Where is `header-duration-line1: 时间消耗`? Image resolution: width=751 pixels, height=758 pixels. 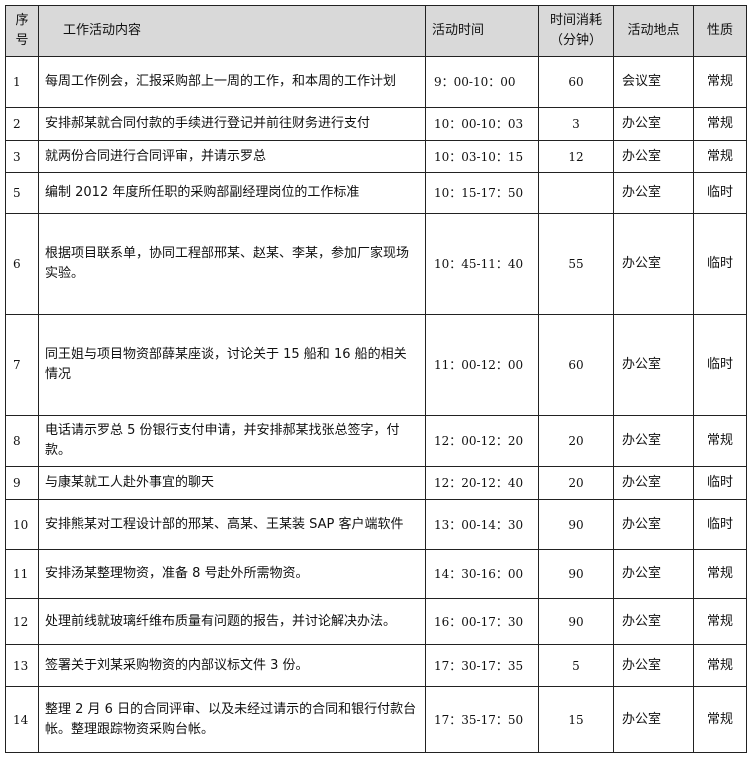
header-duration-line1: 时间消耗 is located at coordinates (575, 20).